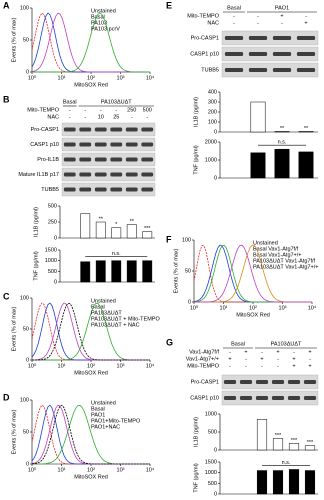 The height and width of the screenshot is (500, 324). Describe the element at coordinates (196, 160) in the screenshot. I see `y-axis-label: TNF (pg/ml)` at that location.